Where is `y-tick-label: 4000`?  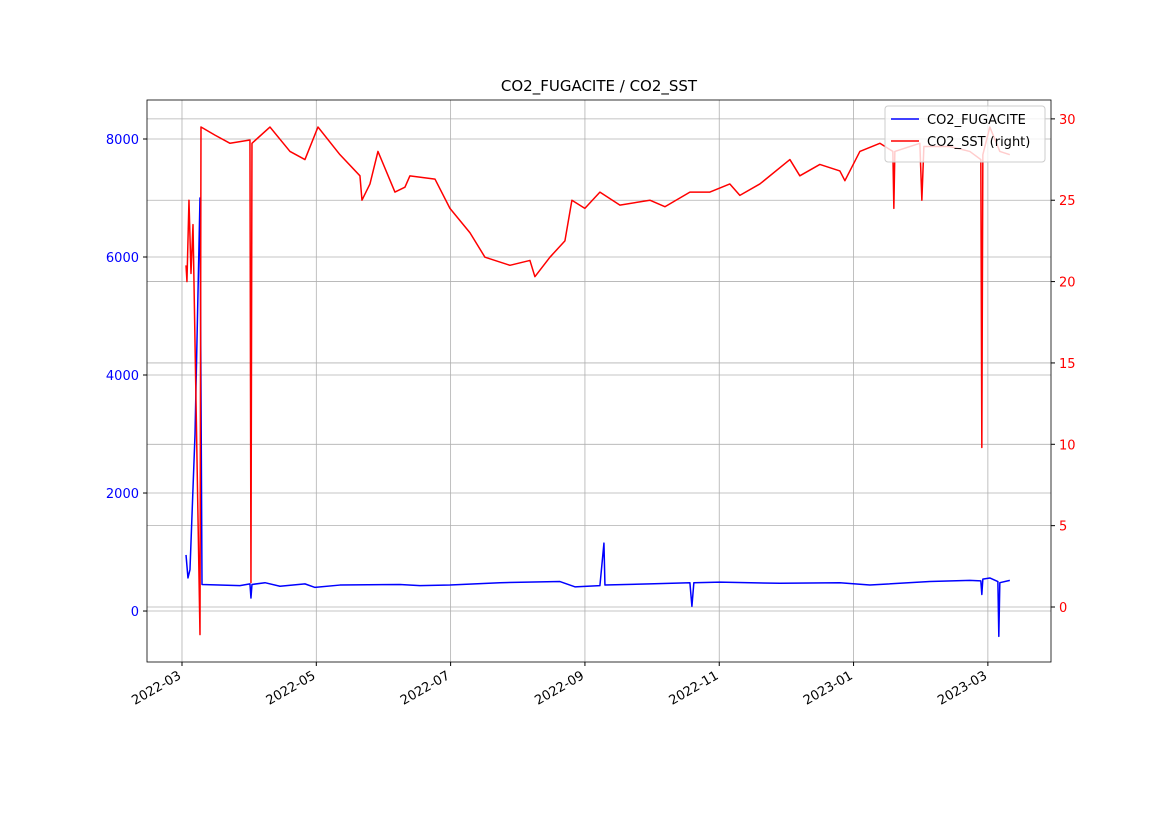
y-tick-label: 4000 is located at coordinates (122, 376).